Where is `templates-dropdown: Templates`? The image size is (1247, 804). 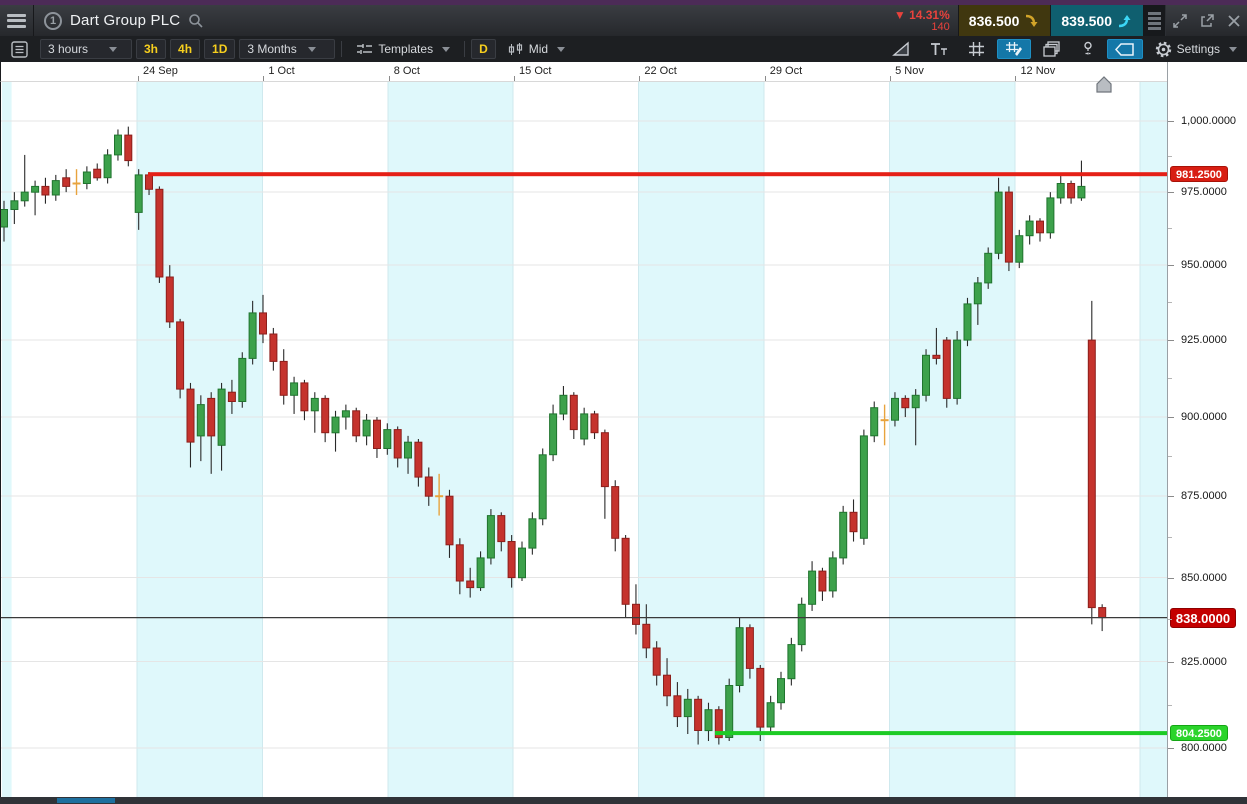 templates-dropdown: Templates is located at coordinates (403, 49).